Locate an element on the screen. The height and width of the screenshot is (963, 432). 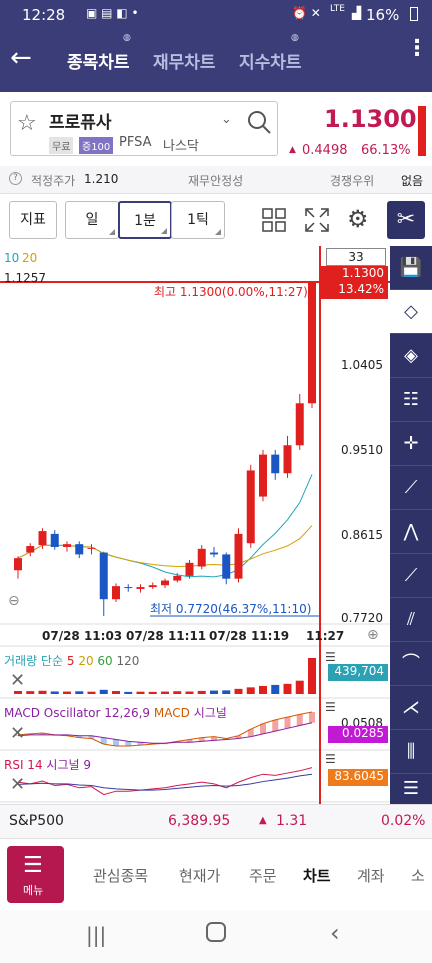
arc-icon: ⌒ is located at coordinates (411, 664).